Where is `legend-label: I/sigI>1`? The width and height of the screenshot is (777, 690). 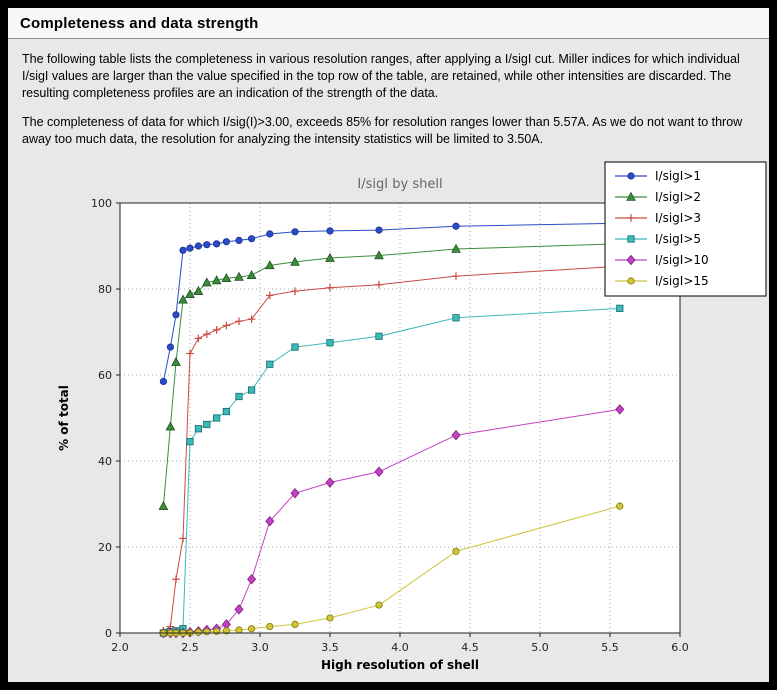
legend-label: I/sigI>1 is located at coordinates (678, 176).